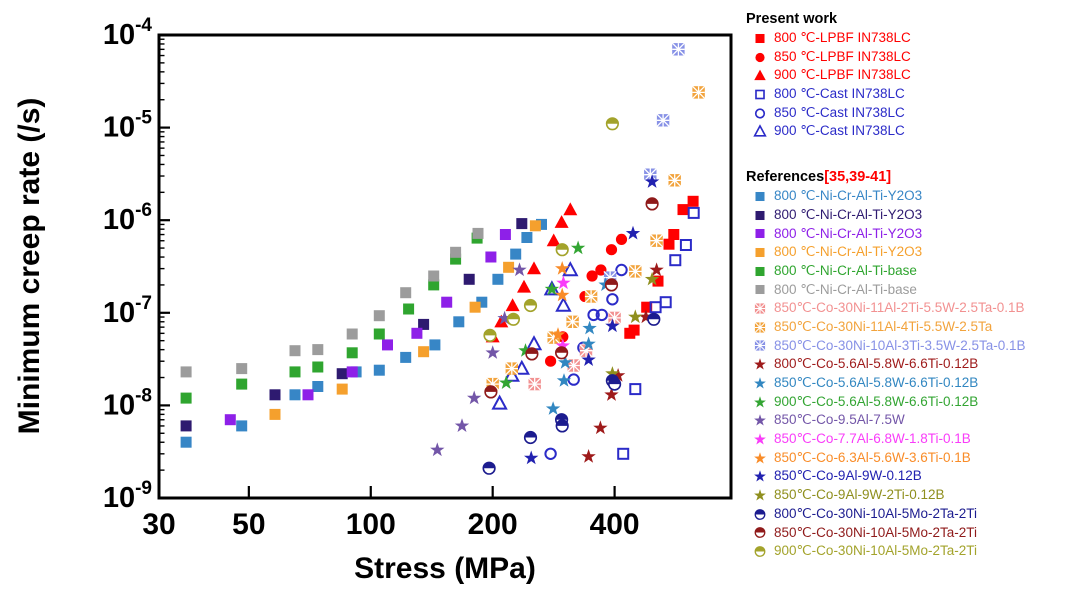 The height and width of the screenshot is (615, 1080). I want to click on y-tick-label: 10⁻⁵, so click(128, 126).